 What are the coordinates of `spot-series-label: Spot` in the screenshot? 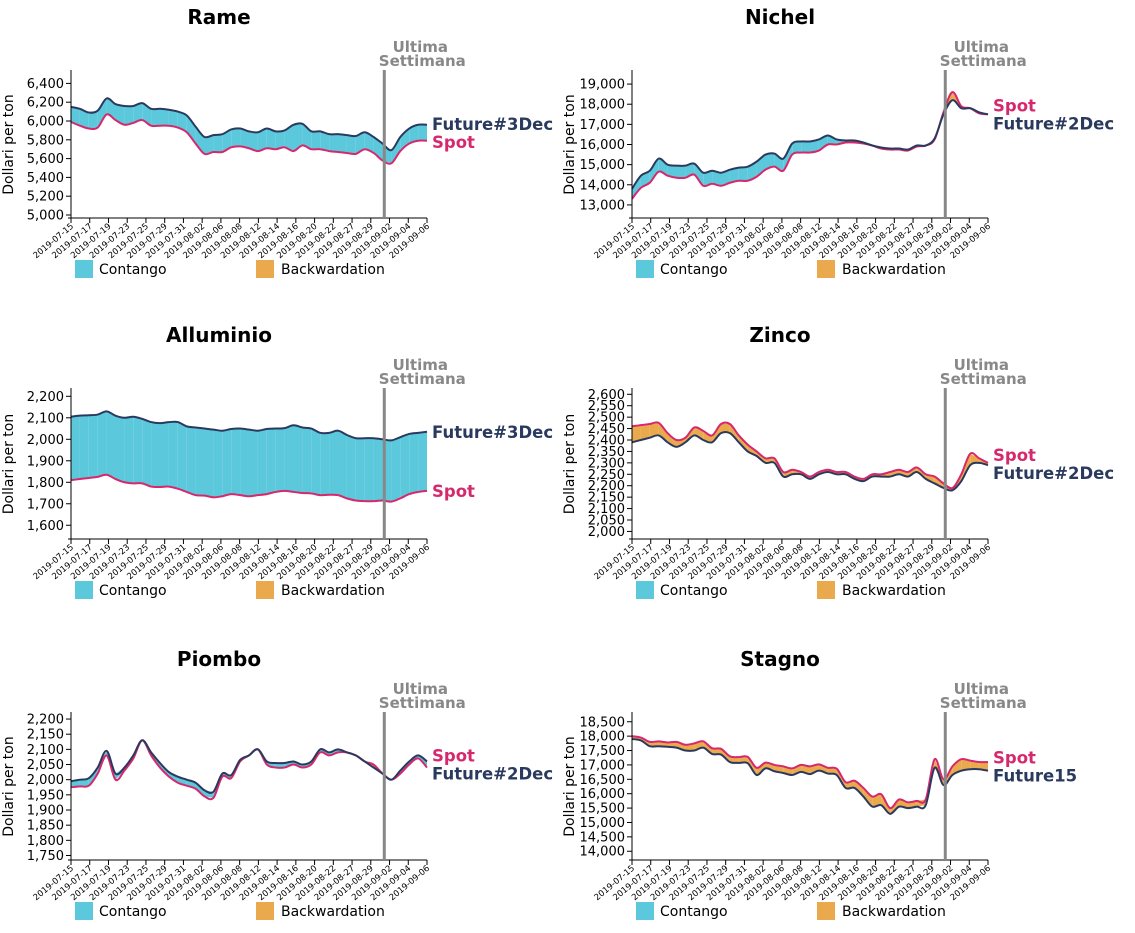 It's located at (1014, 455).